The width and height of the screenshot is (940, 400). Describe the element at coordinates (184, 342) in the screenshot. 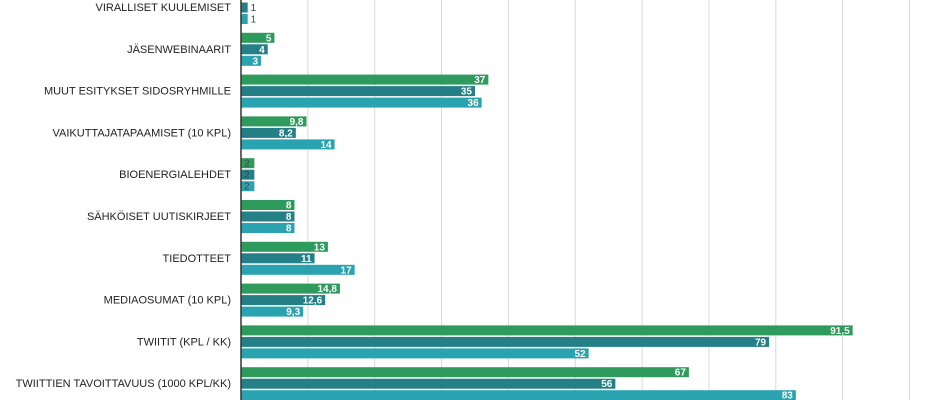

I see `category-label: TWIITIT (KPL / KK)` at that location.